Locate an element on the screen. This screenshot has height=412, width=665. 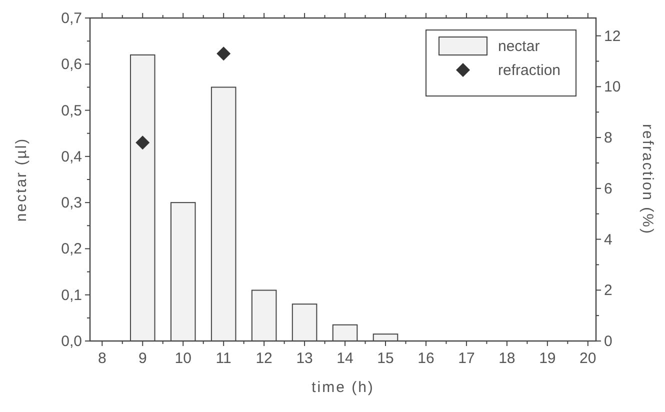
y-tick-label: 0,0 is located at coordinates (71, 341).